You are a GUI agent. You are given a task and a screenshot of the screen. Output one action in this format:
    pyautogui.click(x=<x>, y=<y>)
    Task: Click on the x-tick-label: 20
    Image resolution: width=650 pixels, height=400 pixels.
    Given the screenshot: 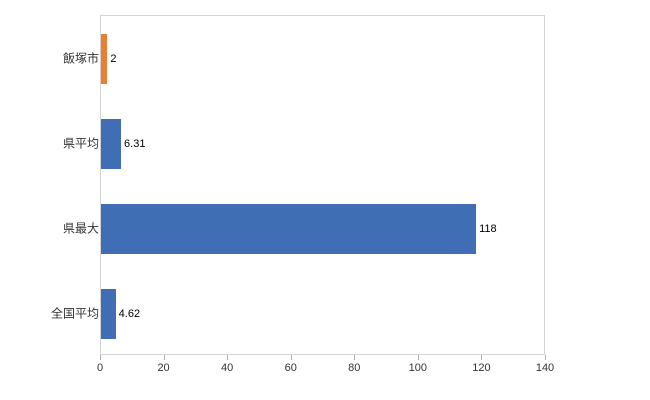 What is the action you would take?
    pyautogui.click(x=163, y=368)
    